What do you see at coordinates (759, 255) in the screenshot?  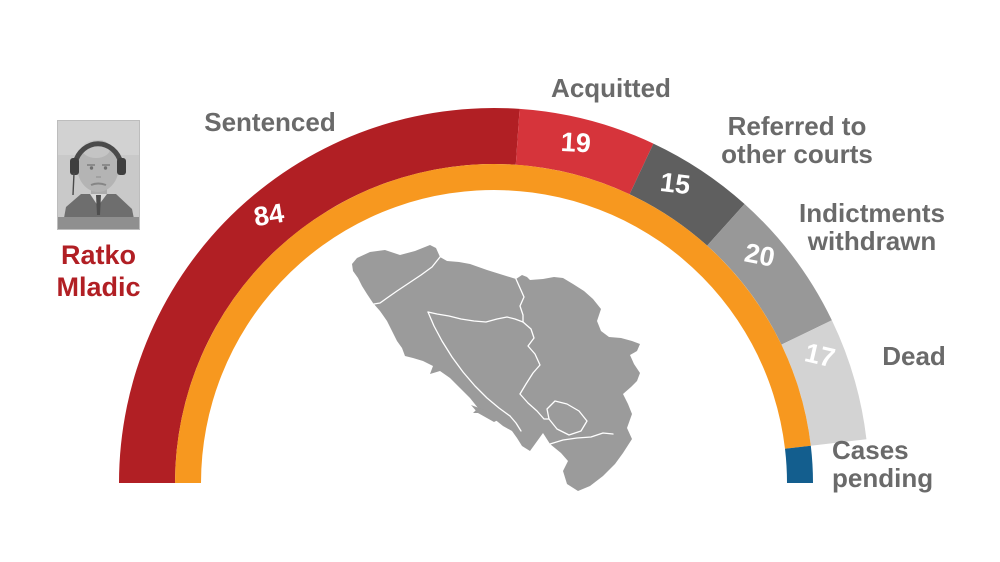 I see `segment-value-indictments-withdrawn: 20` at bounding box center [759, 255].